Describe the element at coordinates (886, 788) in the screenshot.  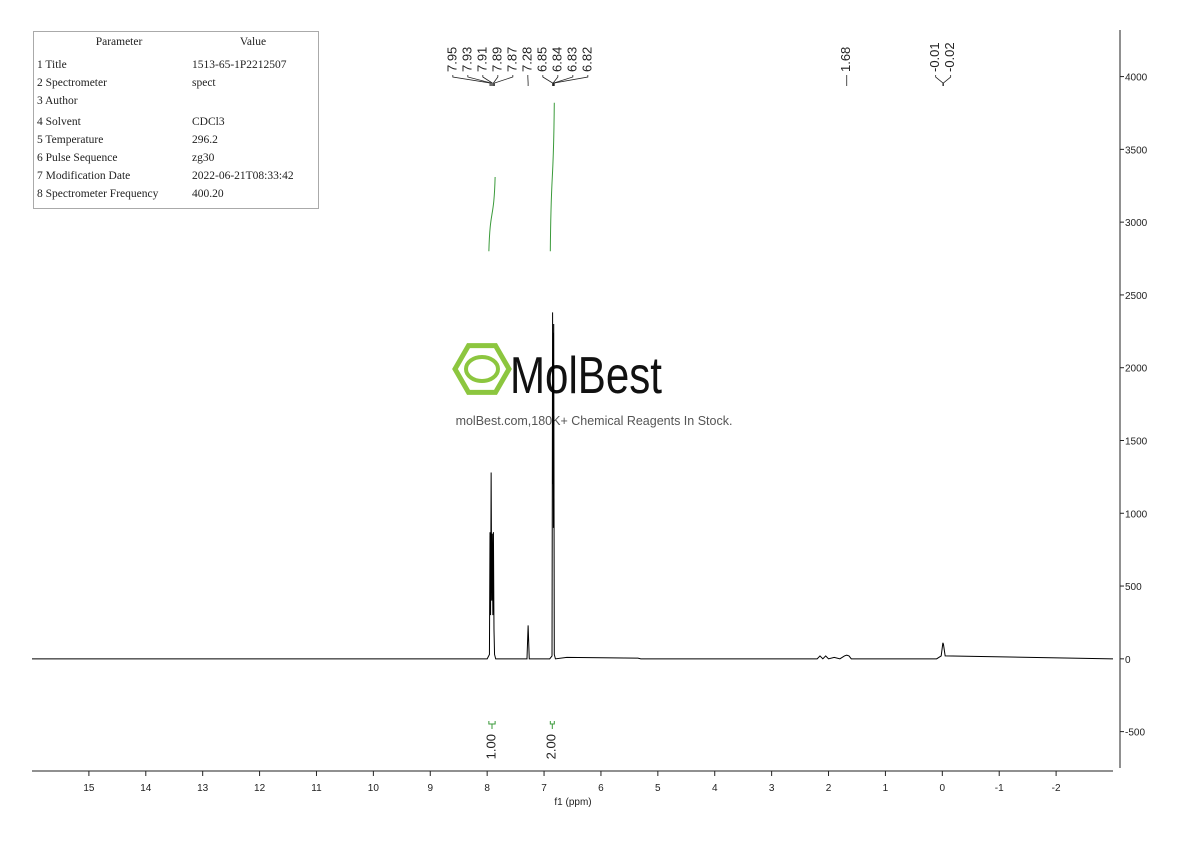
I see `x-tick-label: 1` at that location.